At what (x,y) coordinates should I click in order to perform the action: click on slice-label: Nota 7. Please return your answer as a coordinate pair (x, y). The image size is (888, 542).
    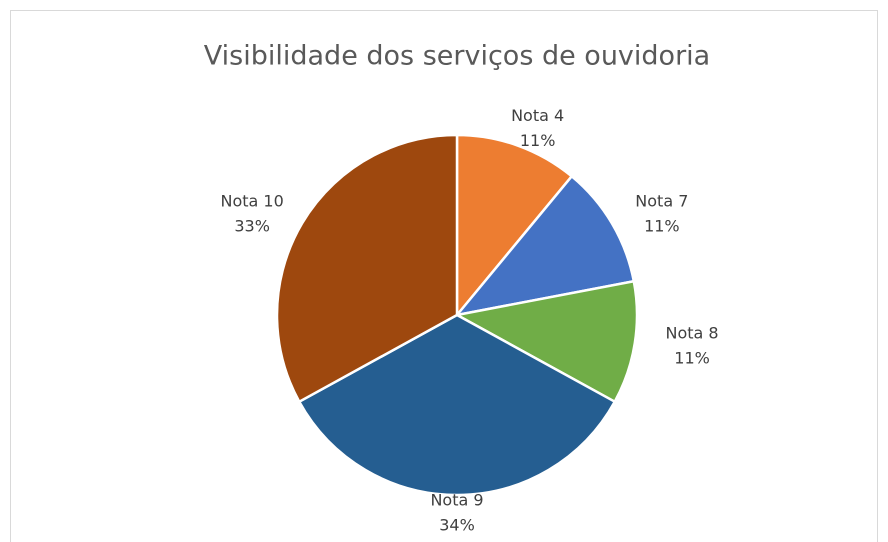
    Looking at the image, I should click on (661, 201).